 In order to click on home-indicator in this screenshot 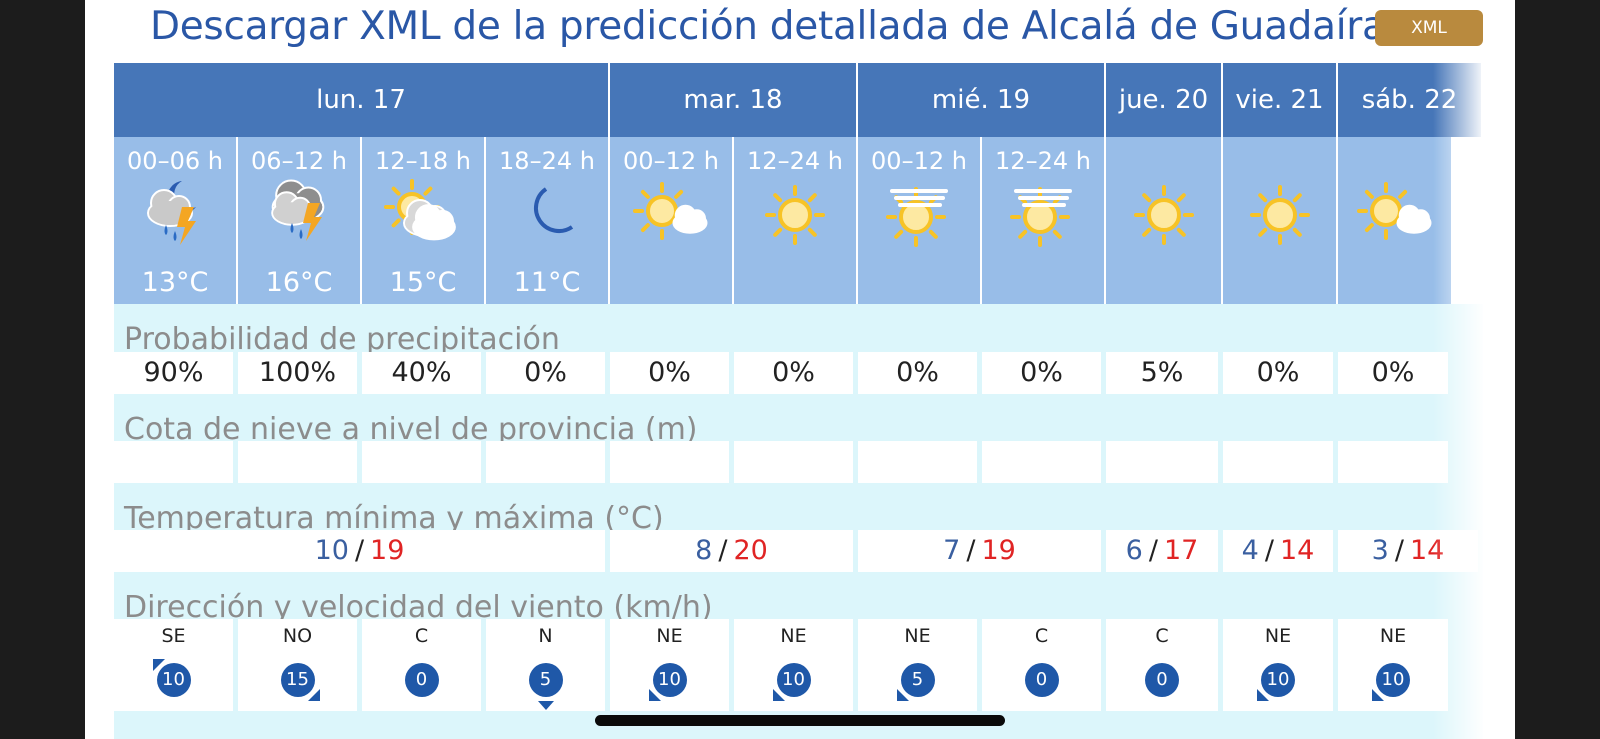, I will do `click(800, 720)`.